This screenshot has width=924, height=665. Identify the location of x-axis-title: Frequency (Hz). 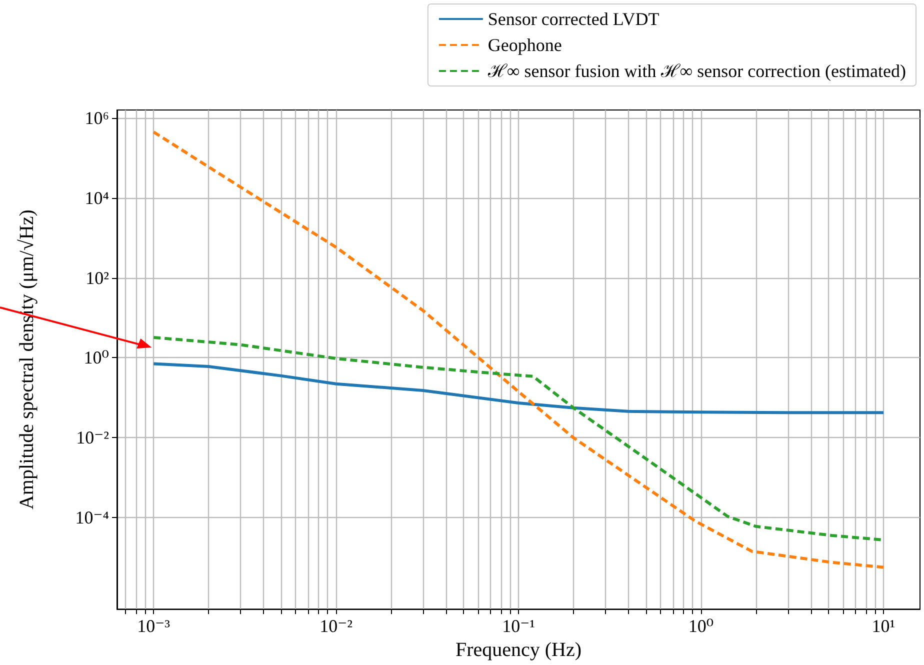
(518, 650).